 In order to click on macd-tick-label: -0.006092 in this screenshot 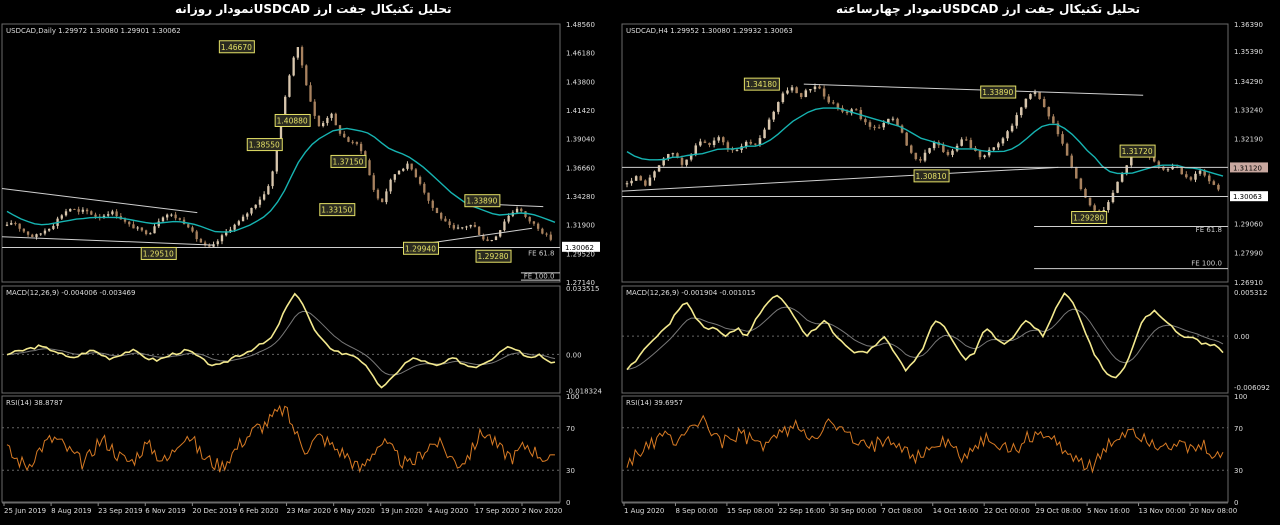, I will do `click(1252, 388)`.